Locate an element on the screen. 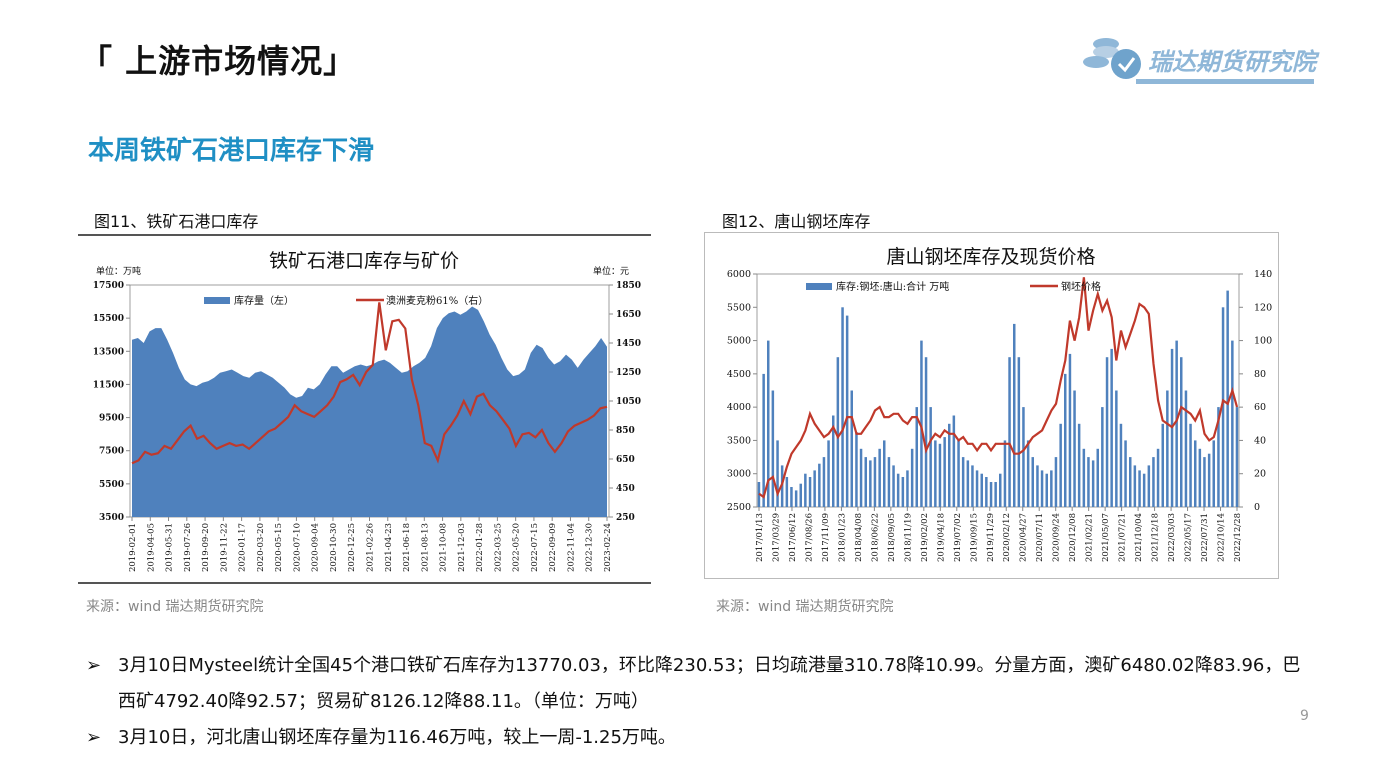  x-tick-label: 2021-02-26 is located at coordinates (371, 547).